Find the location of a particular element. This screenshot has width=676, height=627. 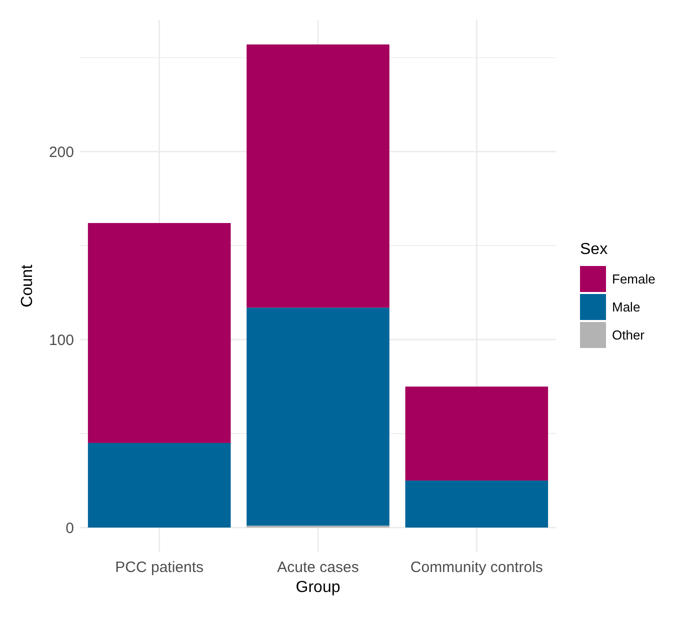

legend-title: Sex is located at coordinates (594, 249).